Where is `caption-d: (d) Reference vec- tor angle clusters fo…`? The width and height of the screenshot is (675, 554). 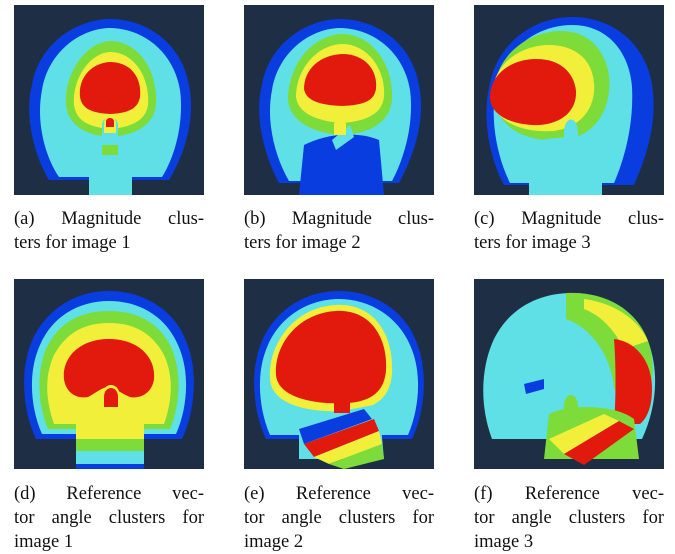
caption-d: (d) Reference vec- tor angle clusters fo… is located at coordinates (109, 518).